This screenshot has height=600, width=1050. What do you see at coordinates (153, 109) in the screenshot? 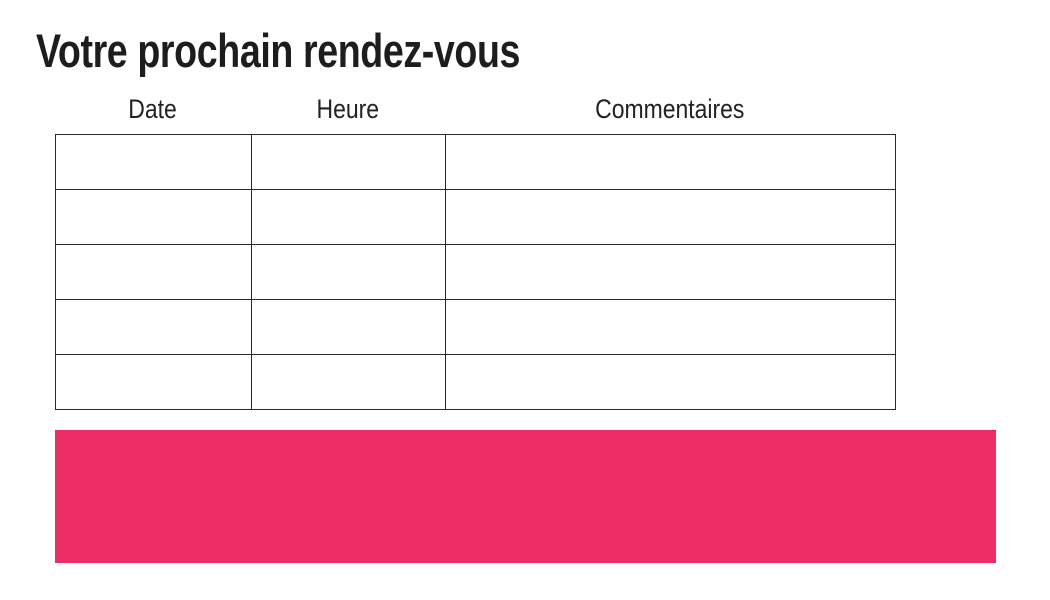
I see `column-header-date: Date` at bounding box center [153, 109].